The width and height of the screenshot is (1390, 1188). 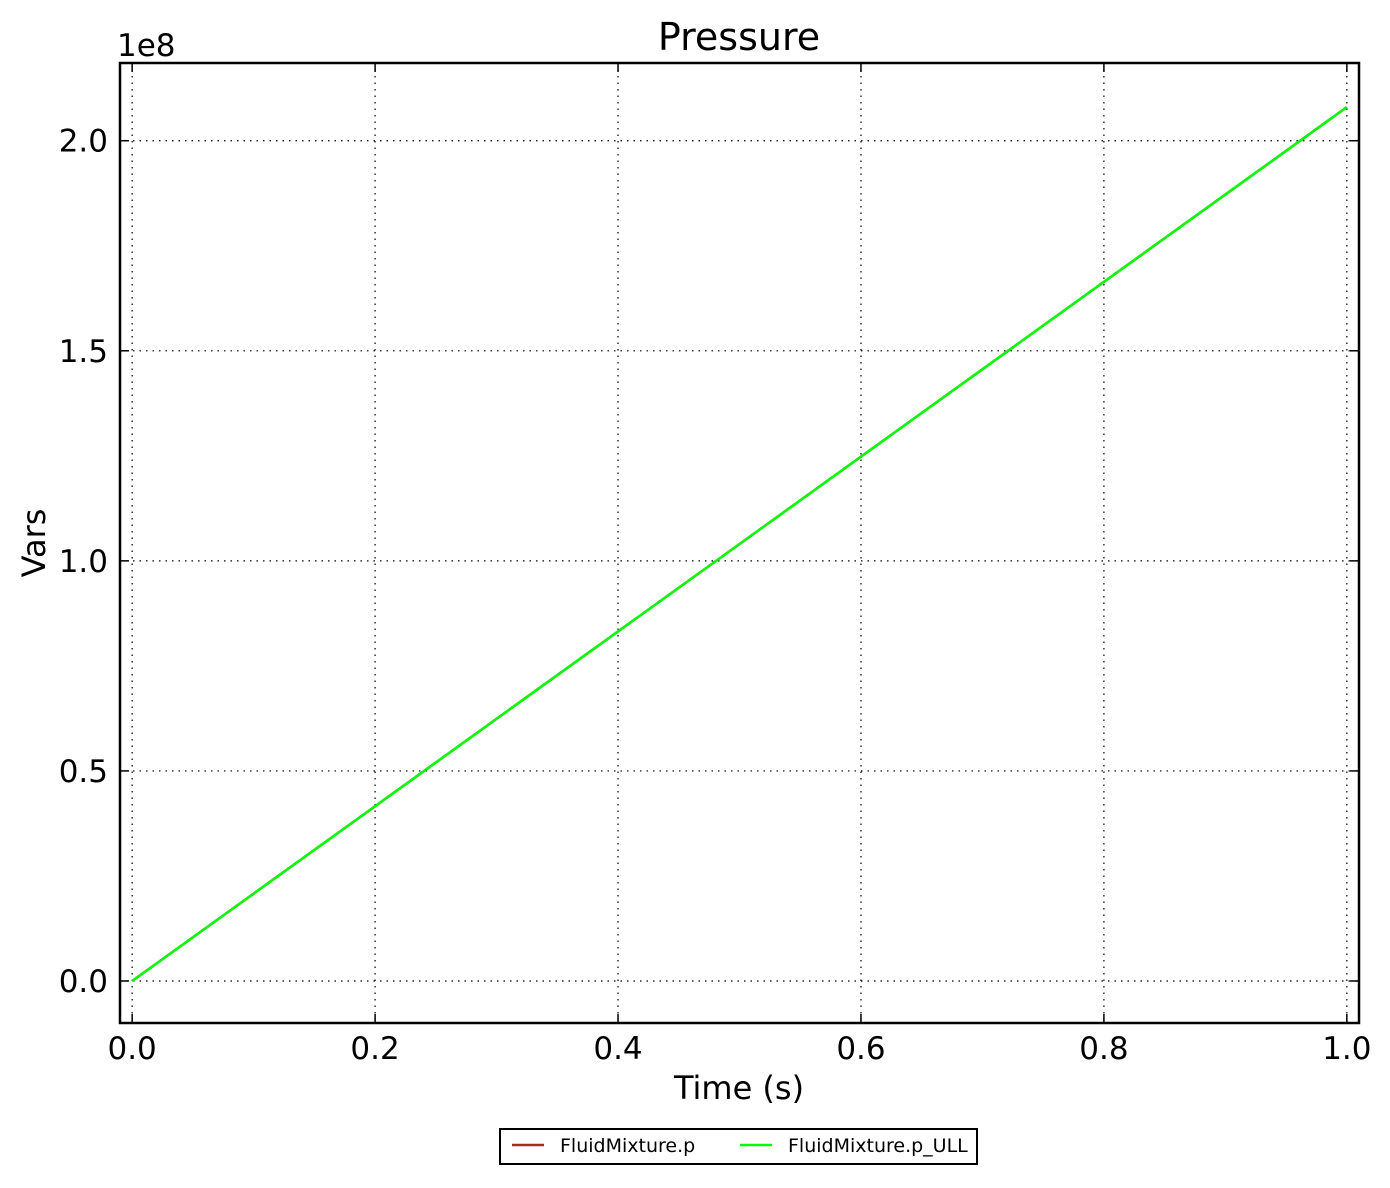 What do you see at coordinates (860, 1049) in the screenshot?
I see `x-tick-label: 0.6` at bounding box center [860, 1049].